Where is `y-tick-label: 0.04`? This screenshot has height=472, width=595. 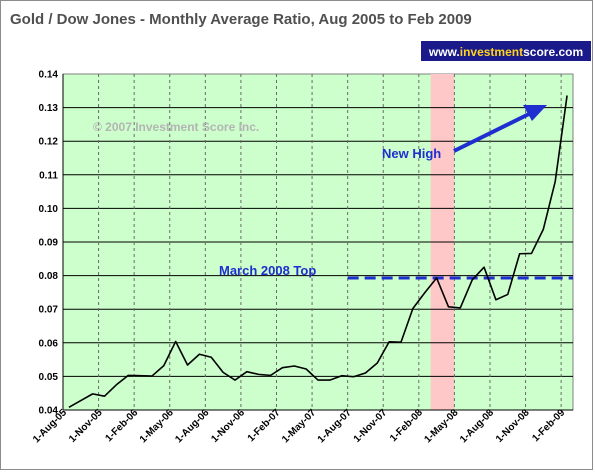 y-tick-label: 0.04 is located at coordinates (49, 411).